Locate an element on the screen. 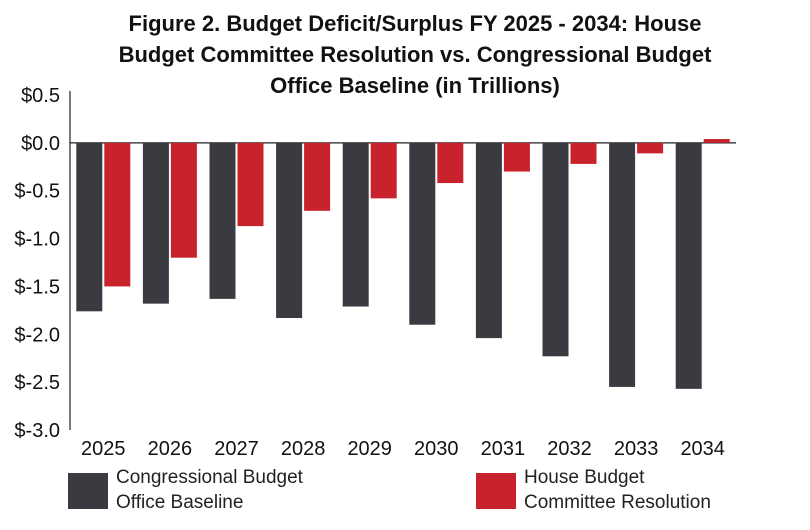 The image size is (810, 530). x-tick-label: 2031 is located at coordinates (503, 449).